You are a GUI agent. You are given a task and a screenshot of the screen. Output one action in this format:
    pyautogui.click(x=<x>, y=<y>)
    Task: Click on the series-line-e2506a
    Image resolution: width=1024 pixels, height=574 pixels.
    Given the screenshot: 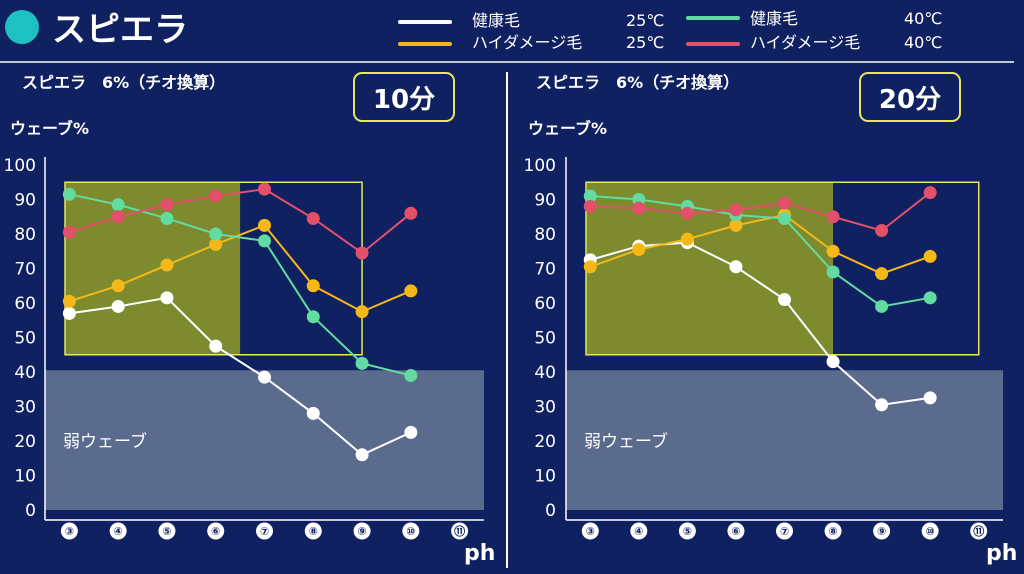 What is the action you would take?
    pyautogui.click(x=240, y=221)
    